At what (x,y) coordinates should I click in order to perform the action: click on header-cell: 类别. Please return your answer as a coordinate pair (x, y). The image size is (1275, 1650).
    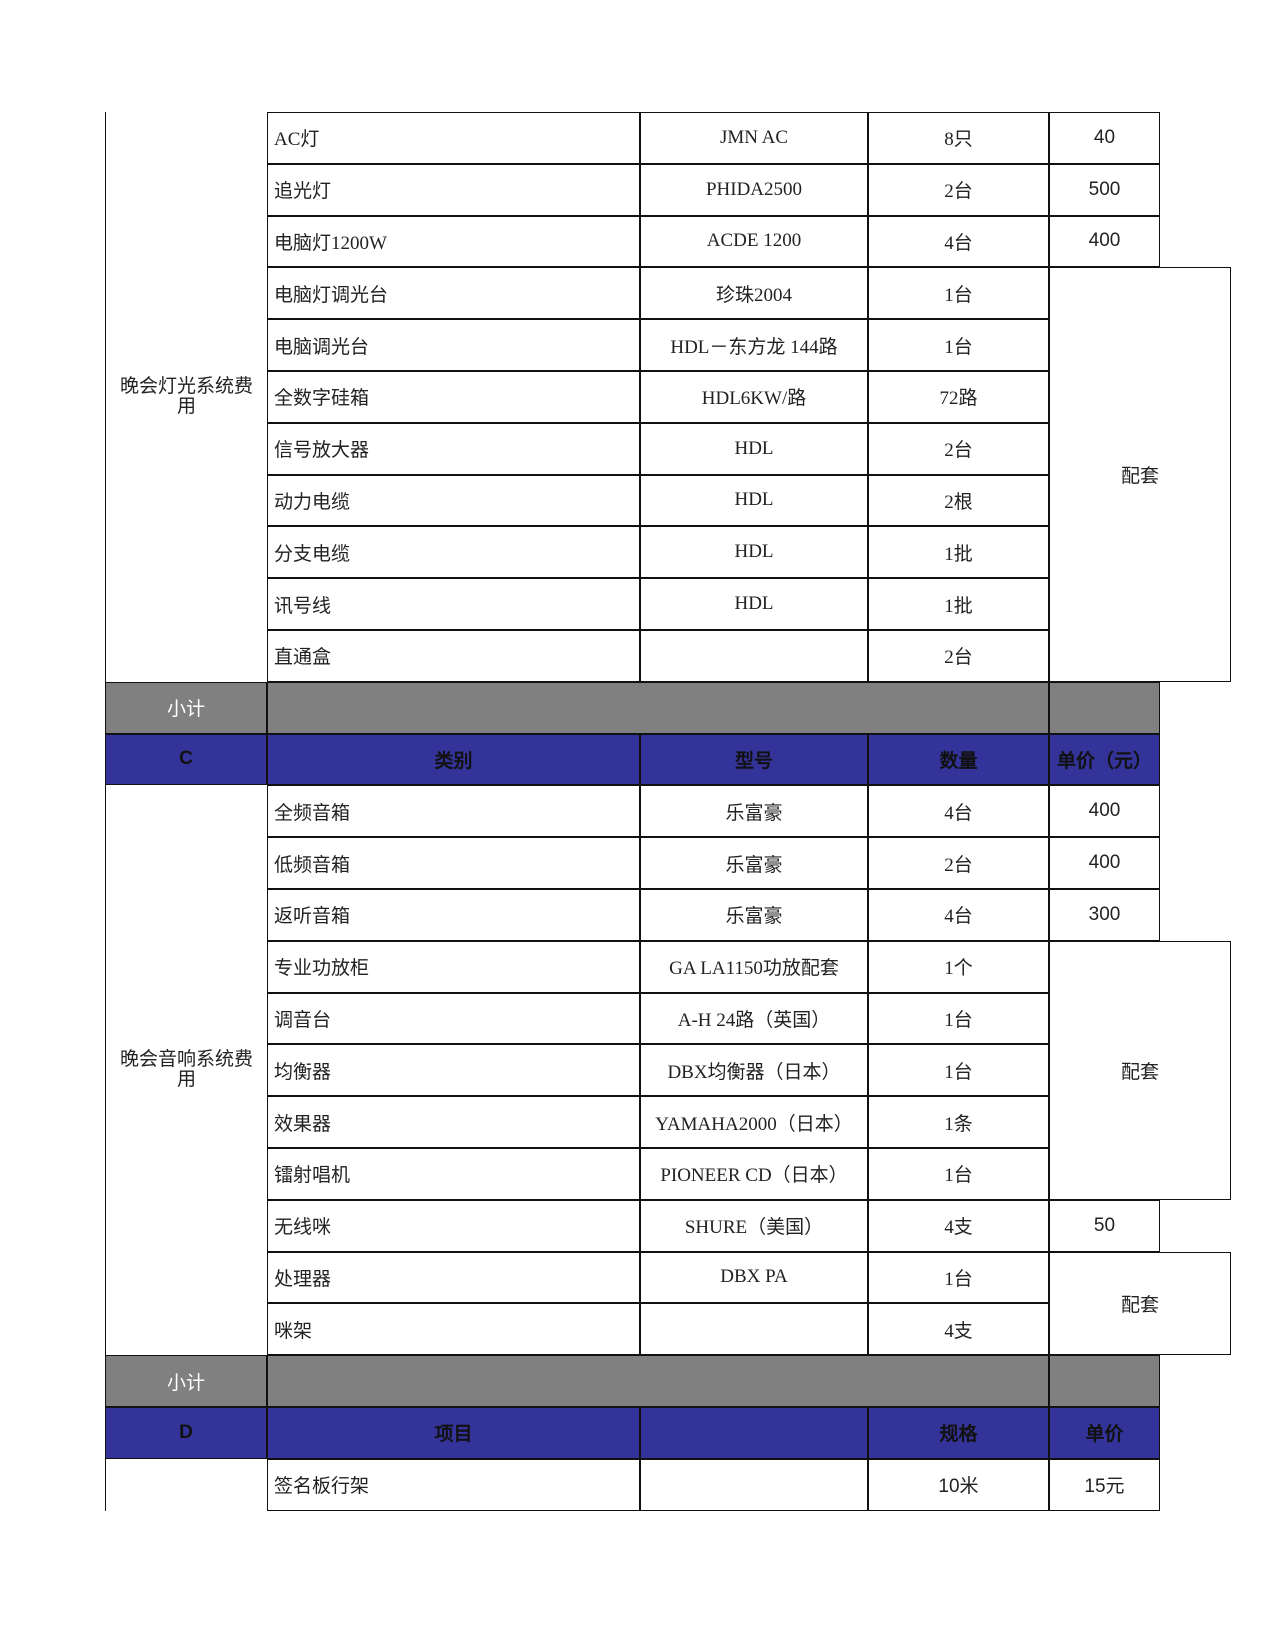
    Looking at the image, I should click on (453, 759).